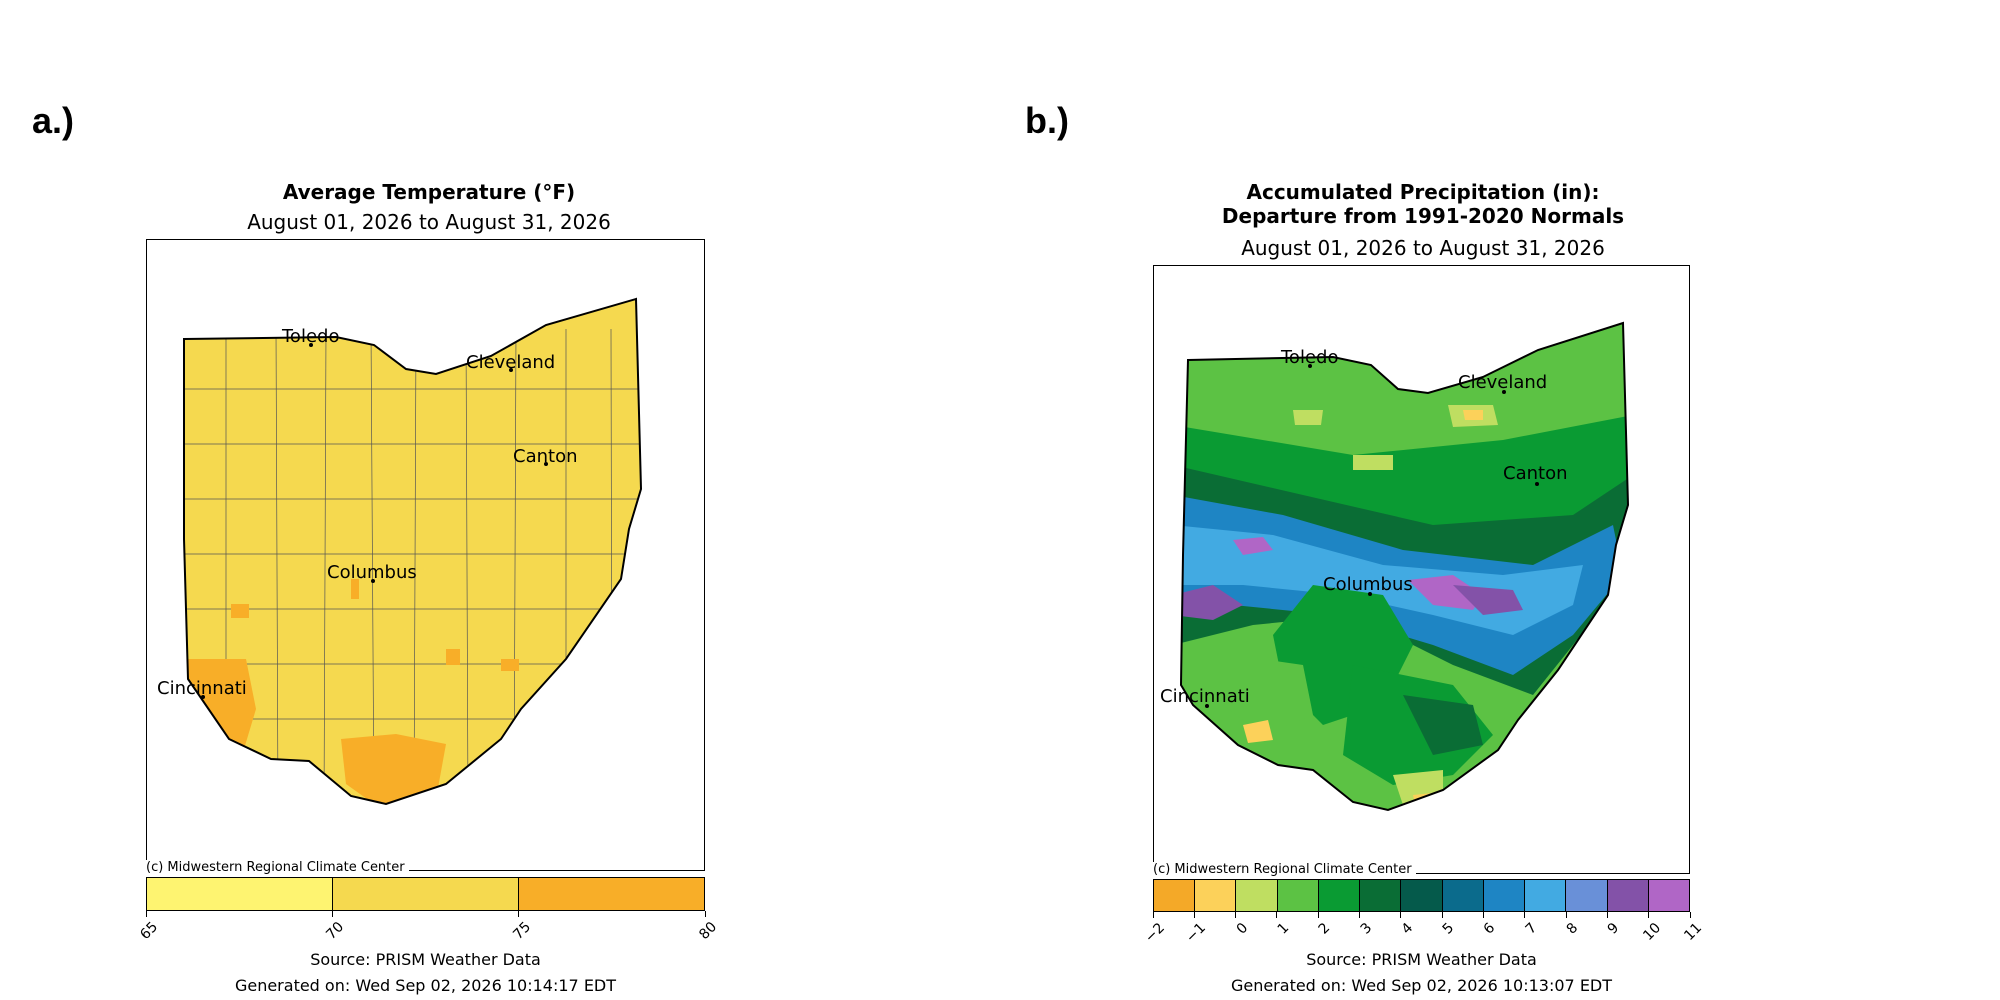 The image size is (2000, 1000). I want to click on colorbar-tick-label: 0, so click(1242, 929).